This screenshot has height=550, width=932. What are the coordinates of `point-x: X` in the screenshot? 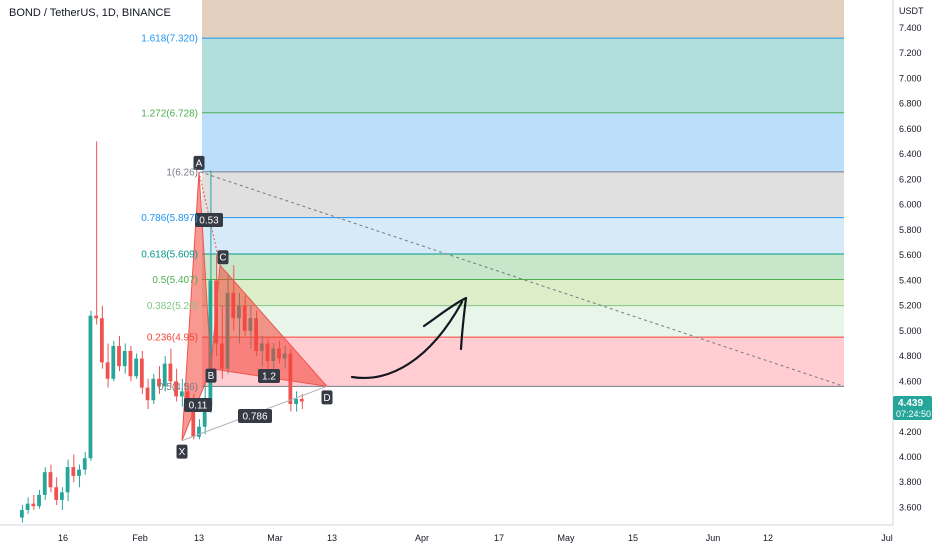 It's located at (182, 452).